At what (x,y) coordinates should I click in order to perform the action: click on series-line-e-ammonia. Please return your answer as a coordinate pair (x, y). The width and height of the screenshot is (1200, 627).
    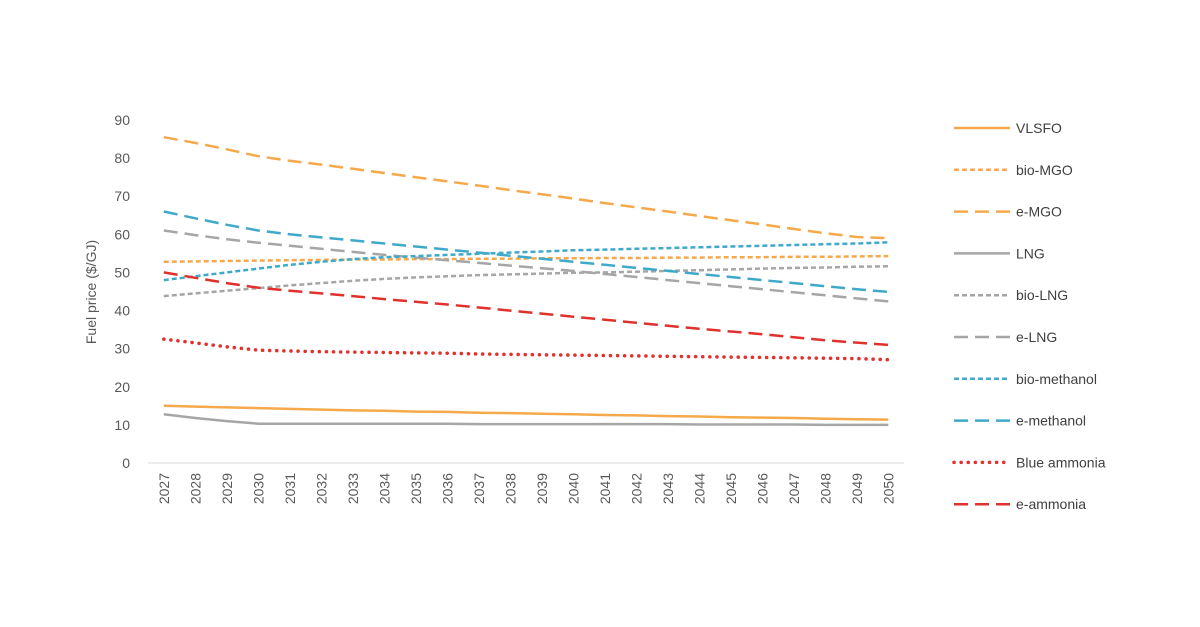
    Looking at the image, I should click on (526, 309).